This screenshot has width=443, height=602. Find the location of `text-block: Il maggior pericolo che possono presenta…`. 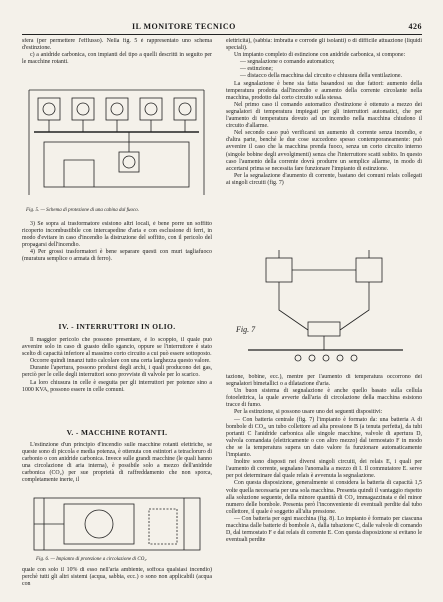

text-block: Il maggior pericolo che possono presenta… is located at coordinates (117, 380).